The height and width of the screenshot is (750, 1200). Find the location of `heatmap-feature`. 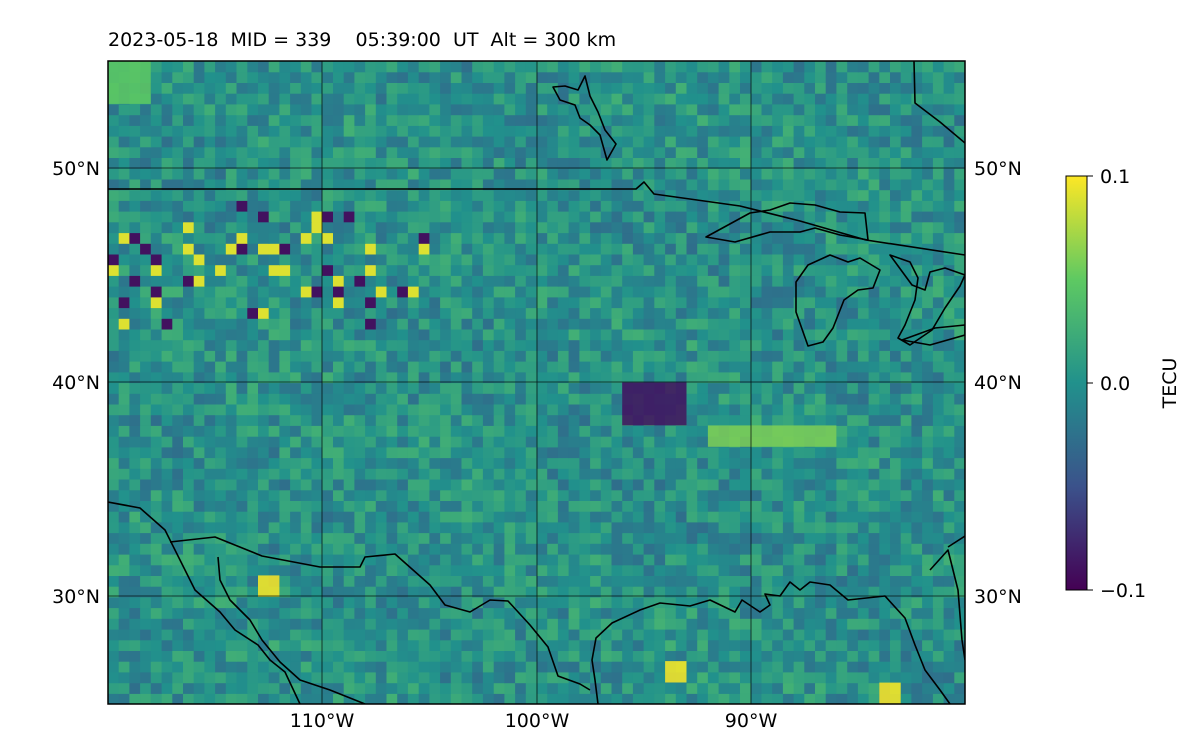

heatmap-feature is located at coordinates (676, 672).